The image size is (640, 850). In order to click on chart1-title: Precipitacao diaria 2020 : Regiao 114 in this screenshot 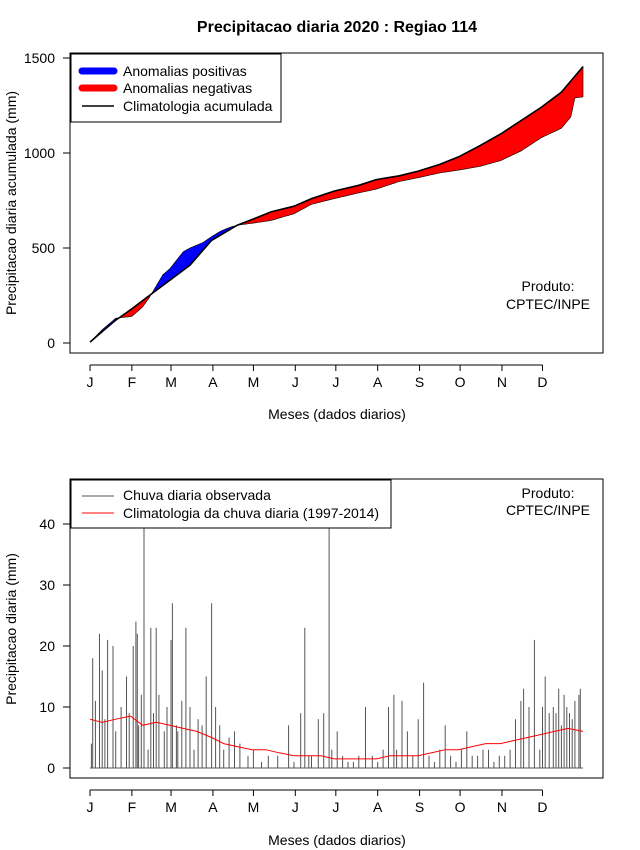, I will do `click(337, 27)`.